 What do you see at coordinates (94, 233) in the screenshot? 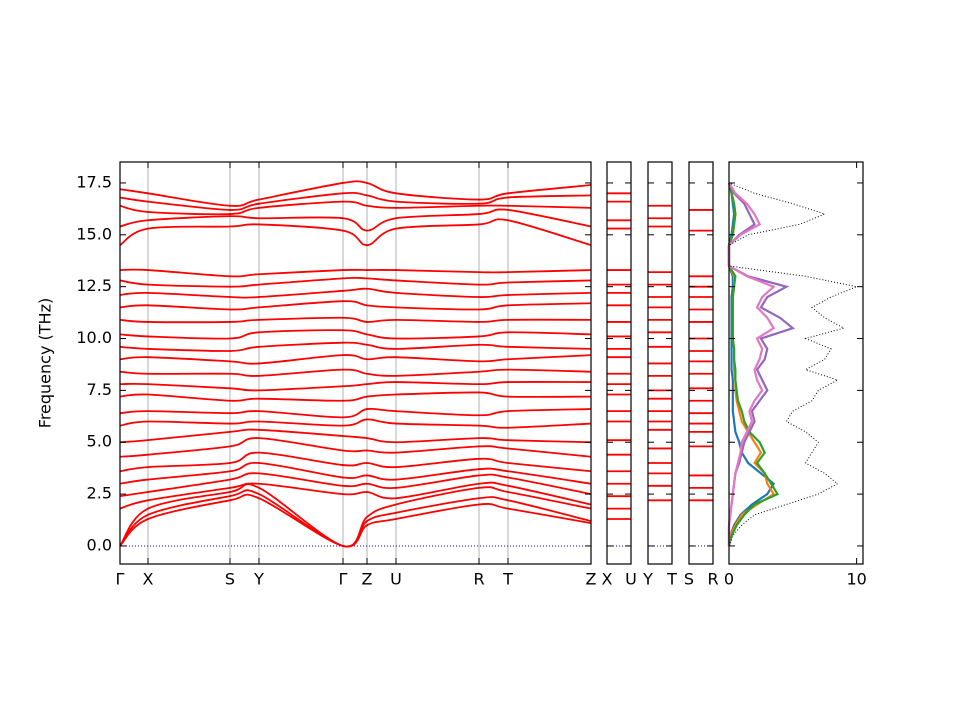
I see `y-tick-label: 15.0` at bounding box center [94, 233].